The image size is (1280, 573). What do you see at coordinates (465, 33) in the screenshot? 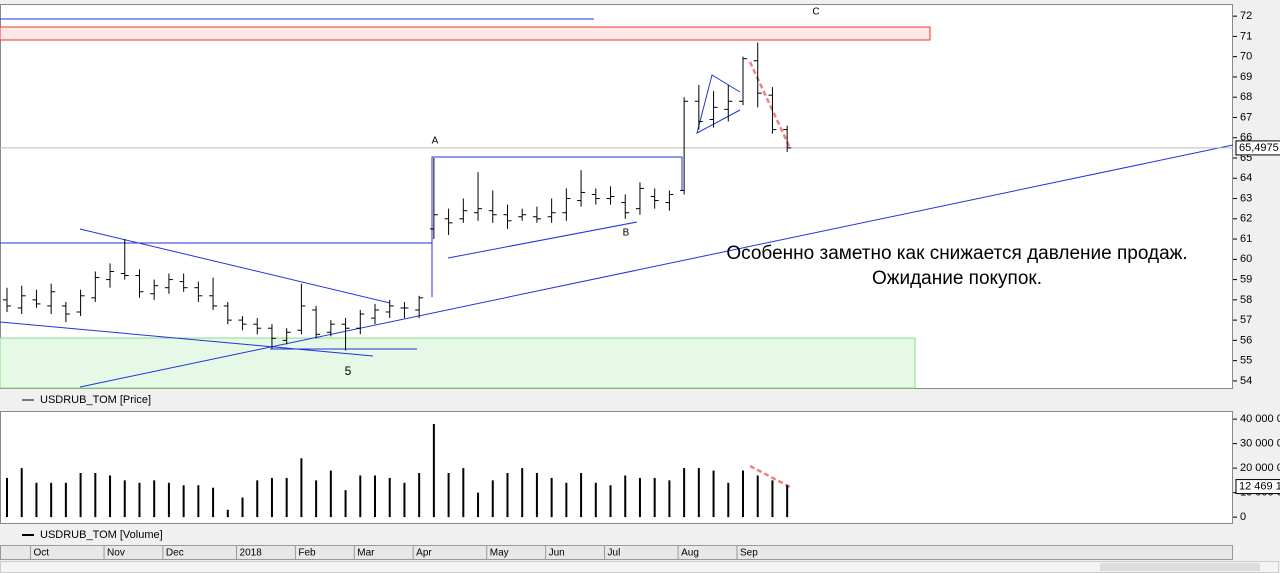
I see `resistance-zone` at bounding box center [465, 33].